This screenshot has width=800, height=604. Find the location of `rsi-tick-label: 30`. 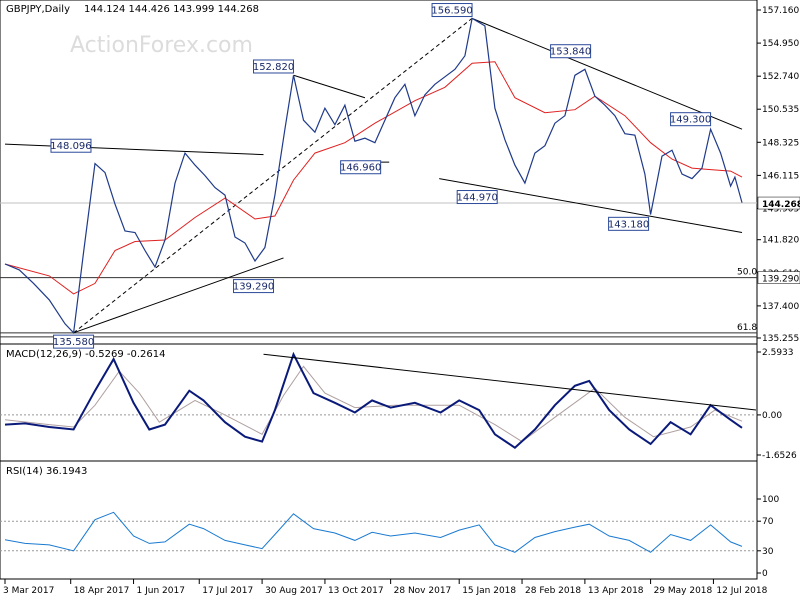

rsi-tick-label: 30 is located at coordinates (768, 552).